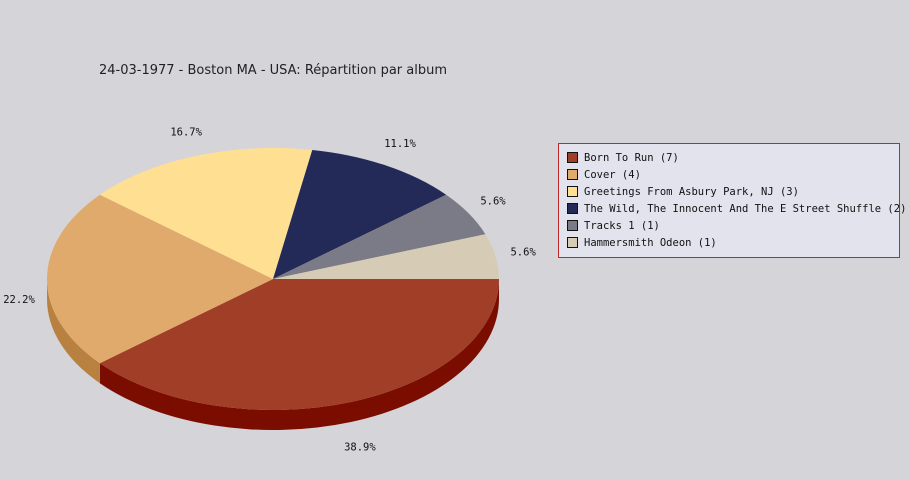 This screenshot has height=480, width=910. What do you see at coordinates (186, 132) in the screenshot?
I see `pie-label-2: 16.7%` at bounding box center [186, 132].